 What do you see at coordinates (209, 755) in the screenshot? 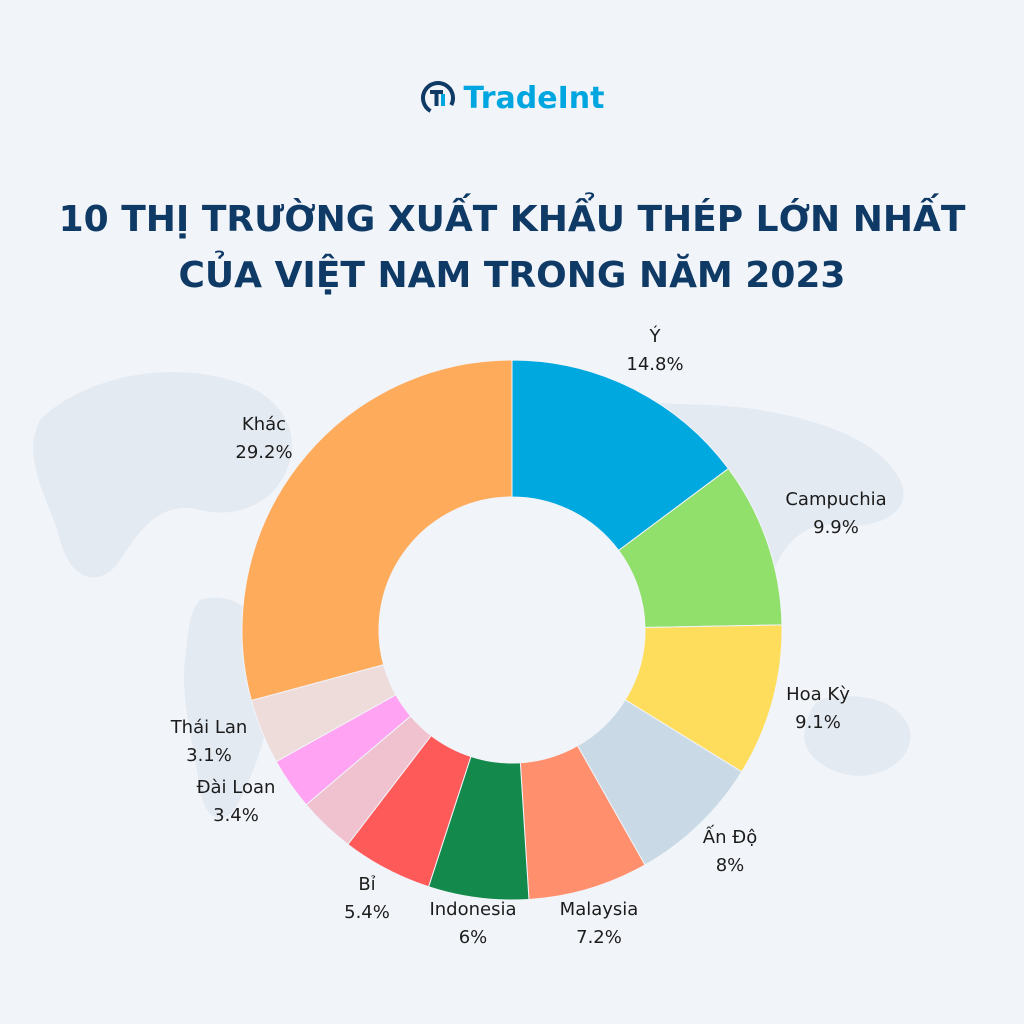
I see `slice-value-8: 3.1%` at bounding box center [209, 755].